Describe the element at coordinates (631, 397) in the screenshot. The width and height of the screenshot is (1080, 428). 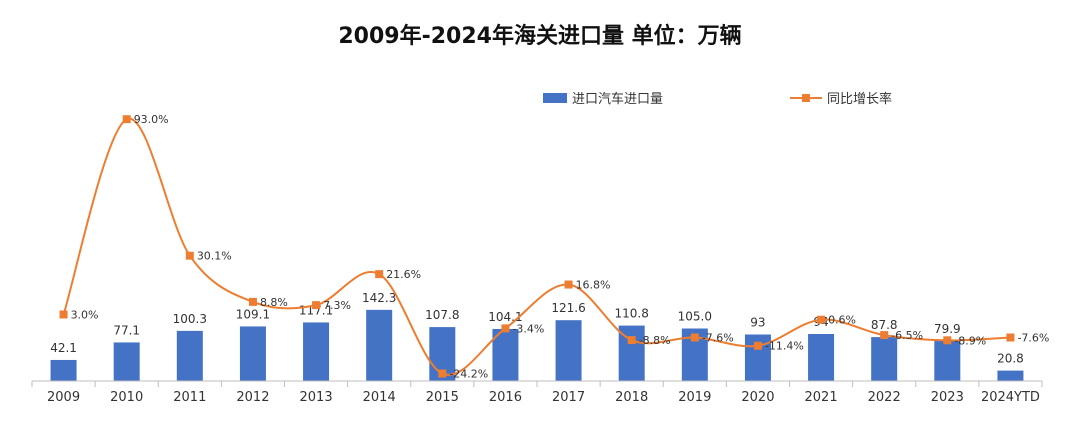
I see `x-tick-label-2018: 2018` at that location.